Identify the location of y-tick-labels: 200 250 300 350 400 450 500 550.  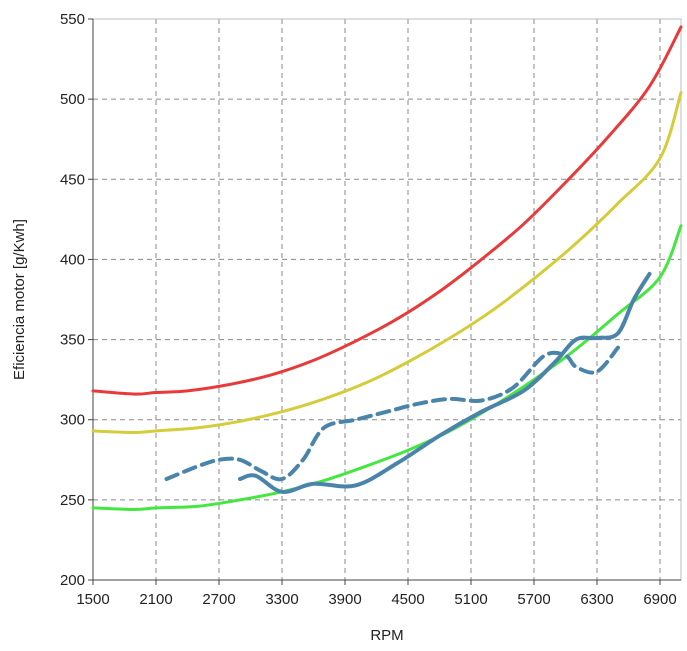
(72, 300).